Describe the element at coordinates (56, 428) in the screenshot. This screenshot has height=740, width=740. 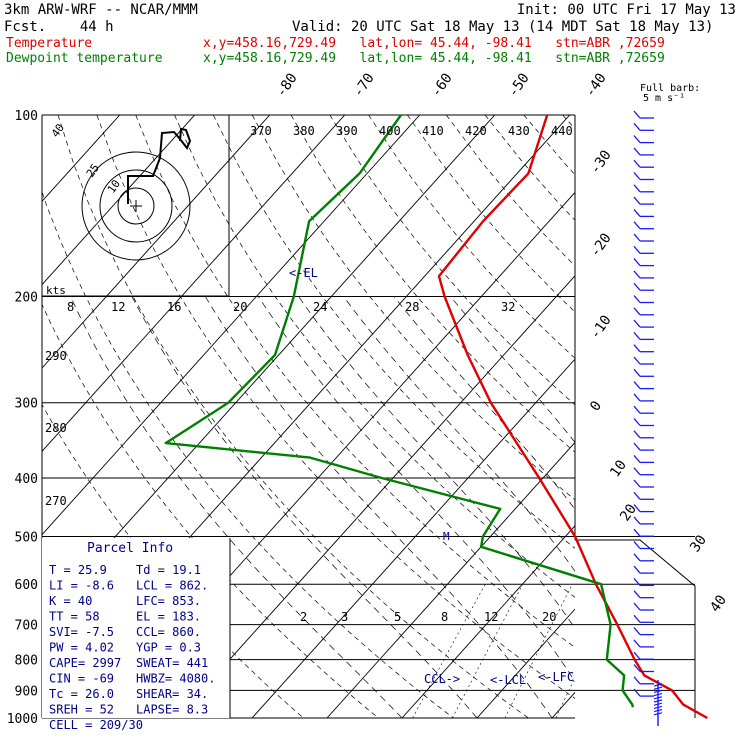
I see `left-theta-label-280: 280` at that location.